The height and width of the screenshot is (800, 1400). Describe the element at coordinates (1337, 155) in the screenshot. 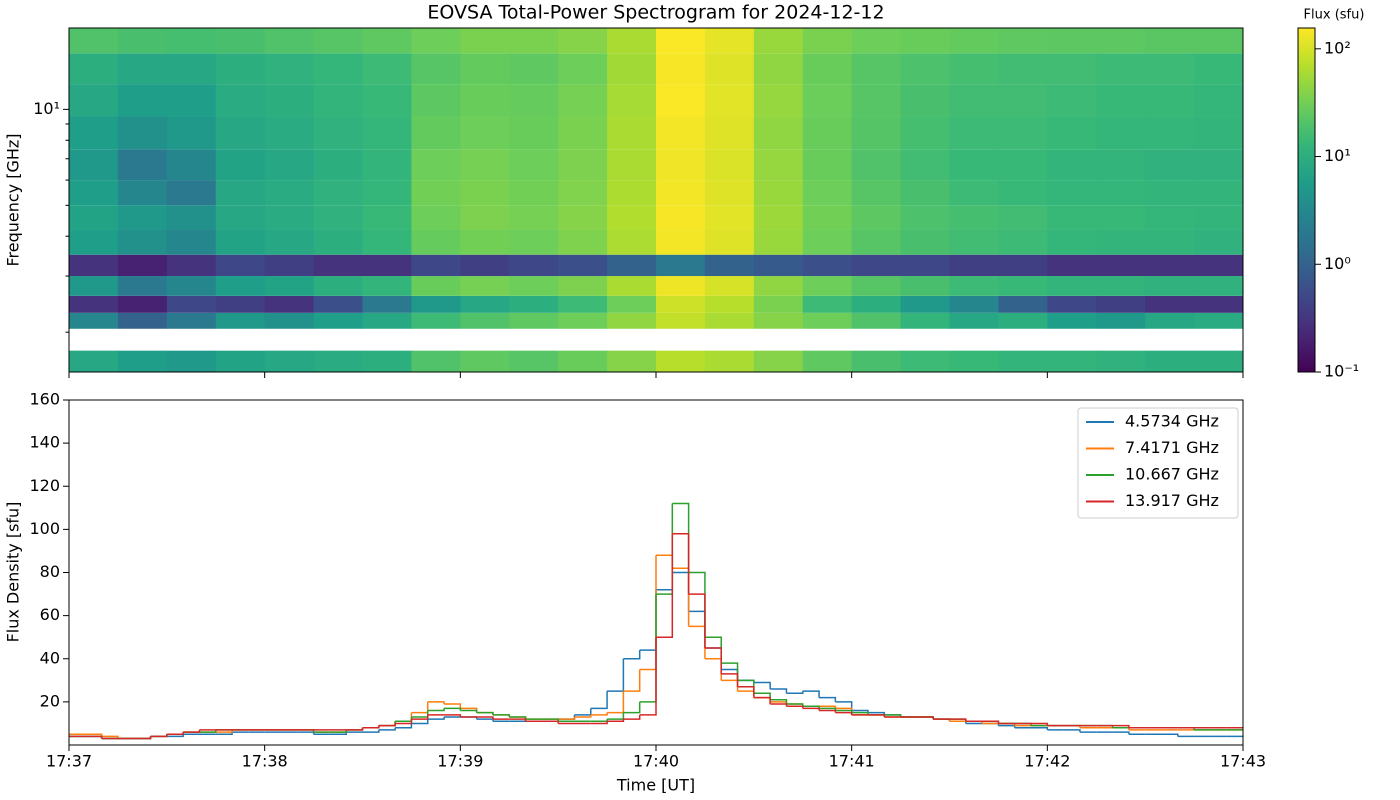

I see `colorbar-tick-label: 10¹` at that location.